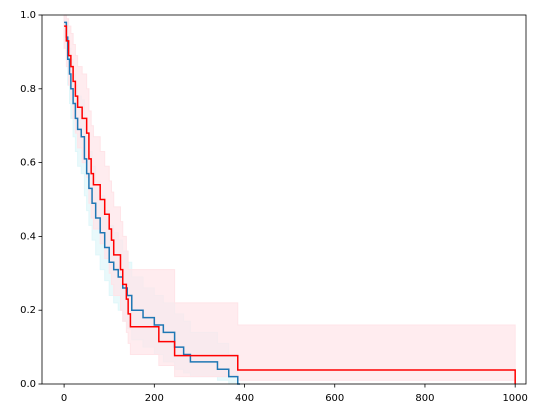  I want to click on x-tick-label: 800, so click(424, 398).